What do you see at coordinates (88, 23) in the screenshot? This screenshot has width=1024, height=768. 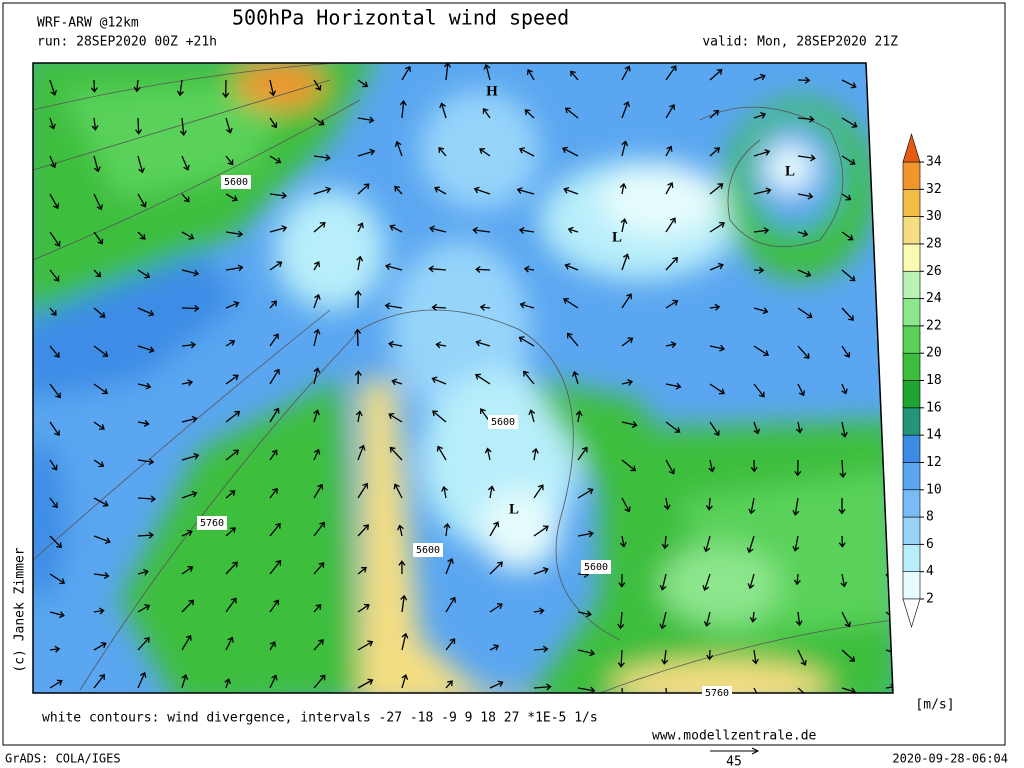 I see `model-label: WRF-ARW @12km` at bounding box center [88, 23].